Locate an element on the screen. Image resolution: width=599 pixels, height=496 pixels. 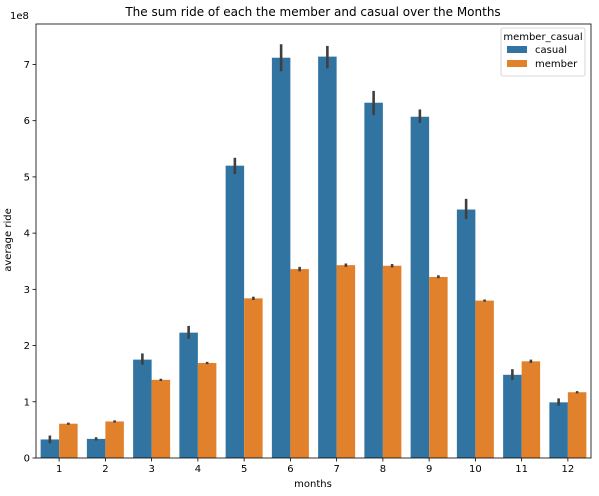
x-tick-label-4: 4 is located at coordinates (198, 469).